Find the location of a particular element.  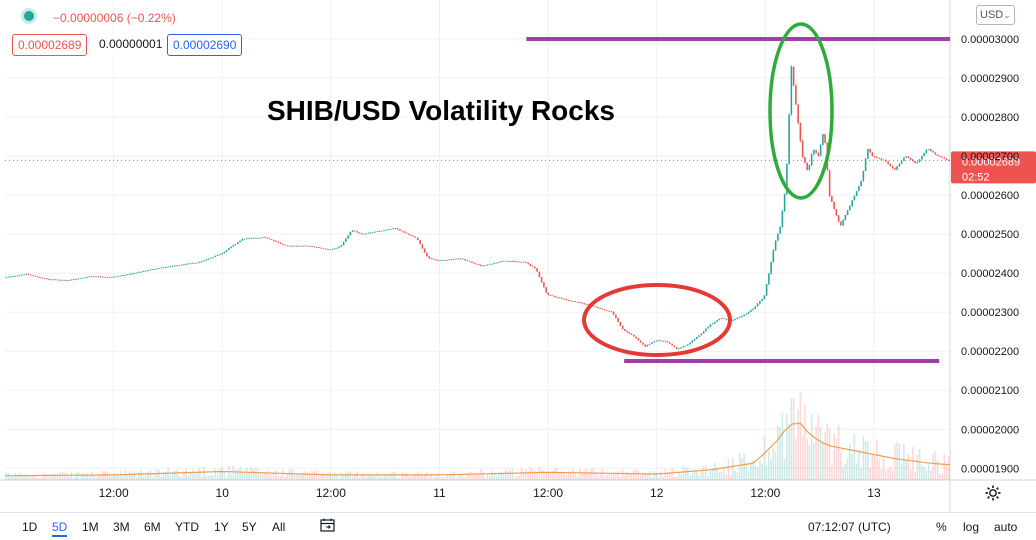

range-5d: 5D is located at coordinates (60, 528).